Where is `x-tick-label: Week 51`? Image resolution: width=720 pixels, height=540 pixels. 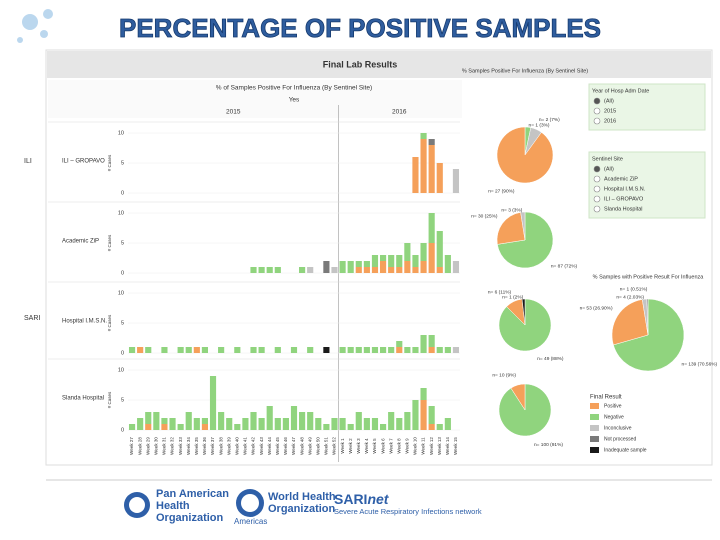 x-tick-label: Week 51 is located at coordinates (326, 446).